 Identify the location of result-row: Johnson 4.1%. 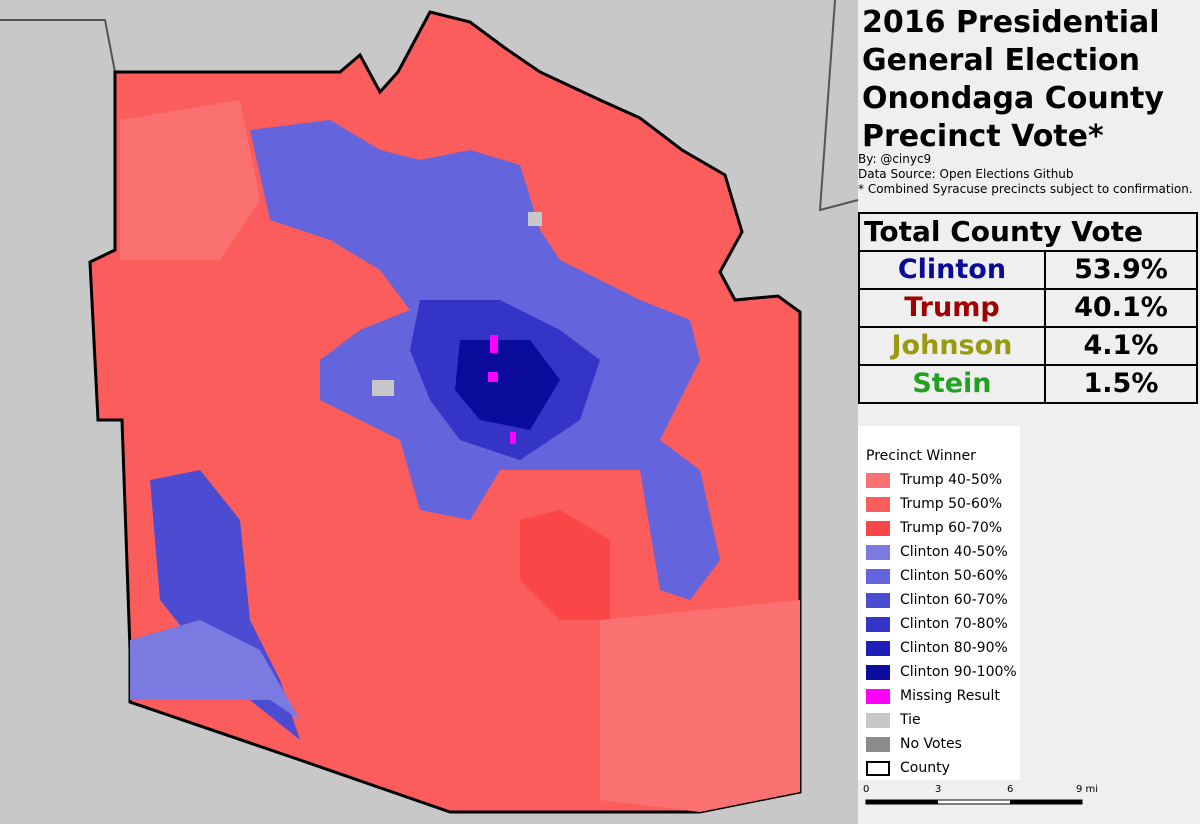
(1028, 346).